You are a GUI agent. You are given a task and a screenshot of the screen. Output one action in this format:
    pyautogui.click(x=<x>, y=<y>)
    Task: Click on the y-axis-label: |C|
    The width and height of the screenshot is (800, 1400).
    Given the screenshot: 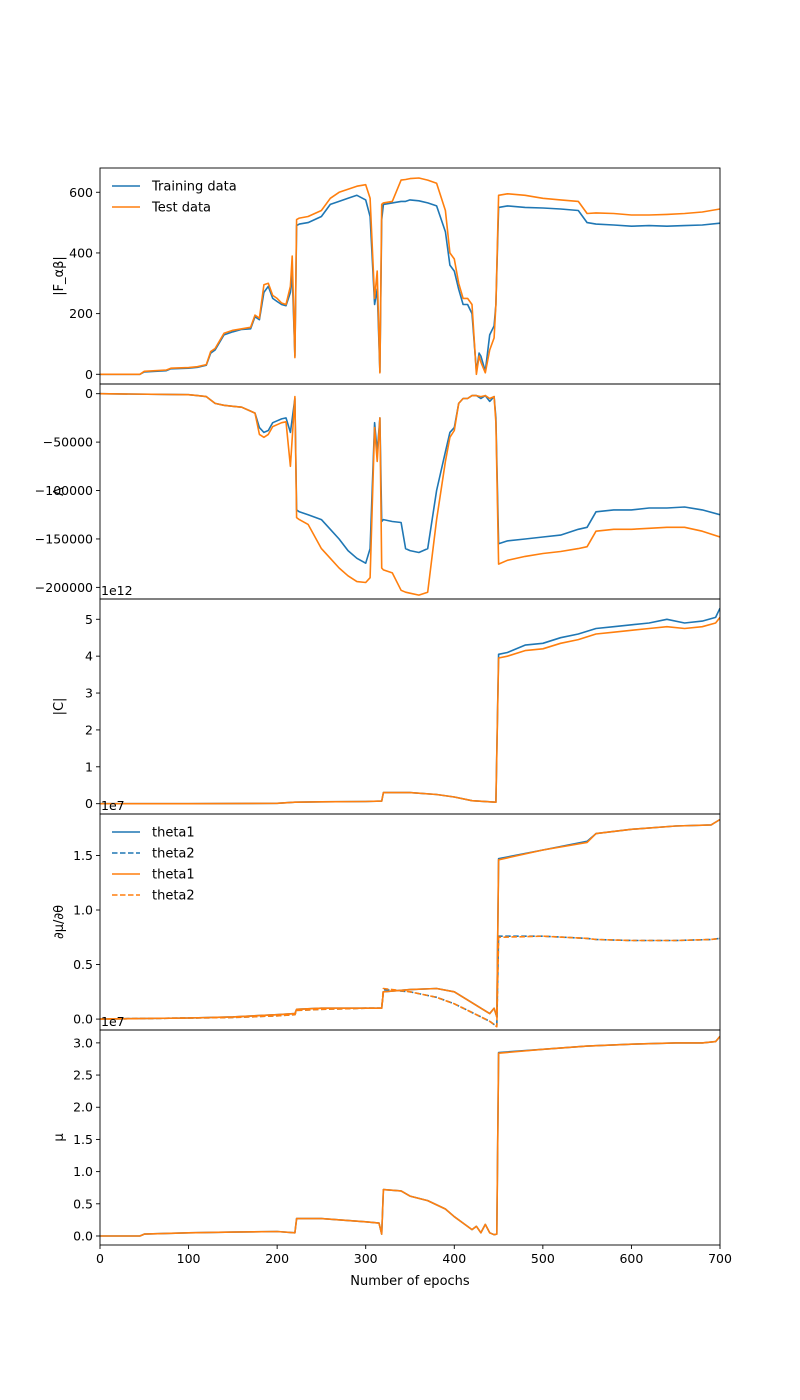 What is the action you would take?
    pyautogui.click(x=59, y=707)
    